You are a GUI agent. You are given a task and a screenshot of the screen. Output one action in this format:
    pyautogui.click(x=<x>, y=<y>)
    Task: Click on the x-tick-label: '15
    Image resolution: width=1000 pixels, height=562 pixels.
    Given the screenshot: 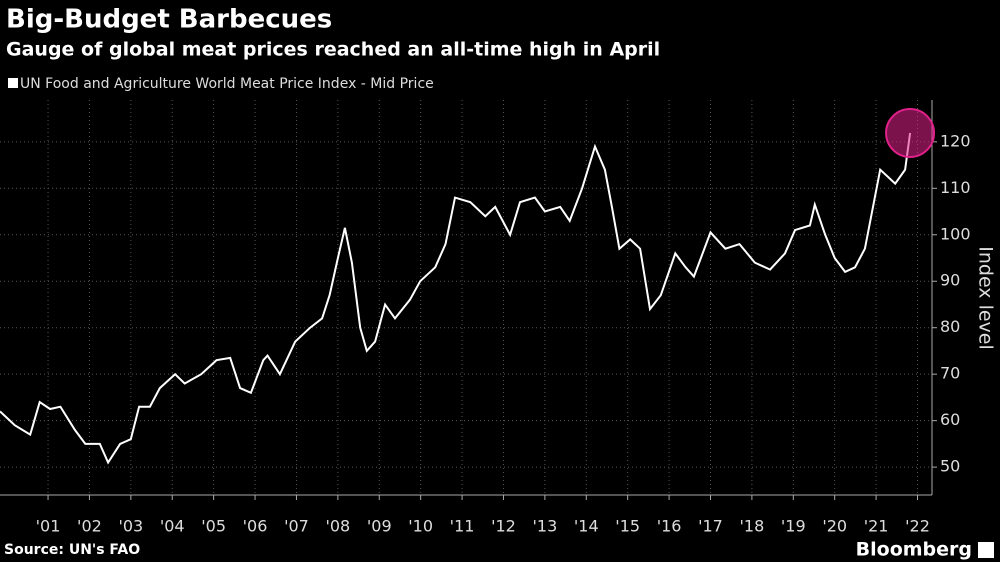 What is the action you would take?
    pyautogui.click(x=627, y=526)
    